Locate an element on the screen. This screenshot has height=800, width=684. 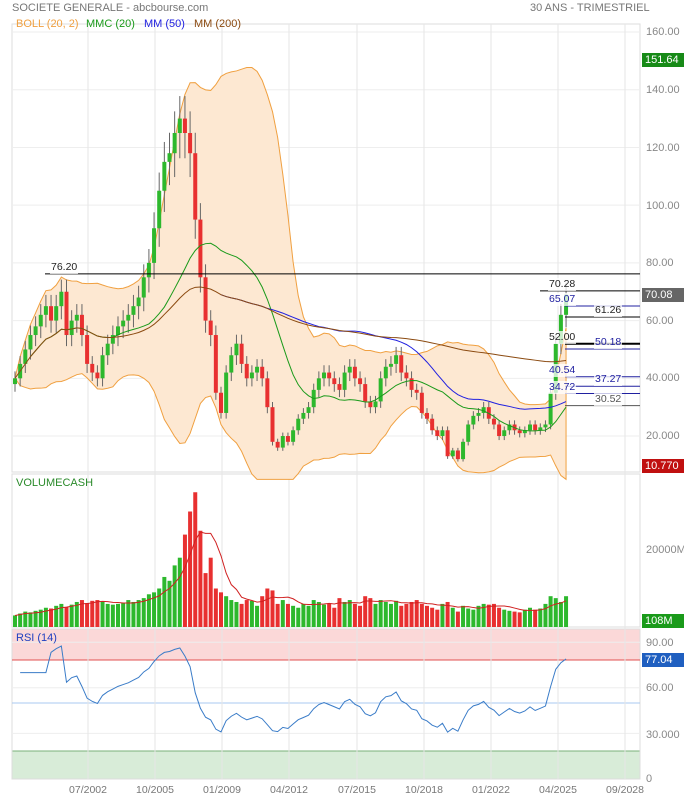
legend-mmc: MMC (20) is located at coordinates (110, 24).